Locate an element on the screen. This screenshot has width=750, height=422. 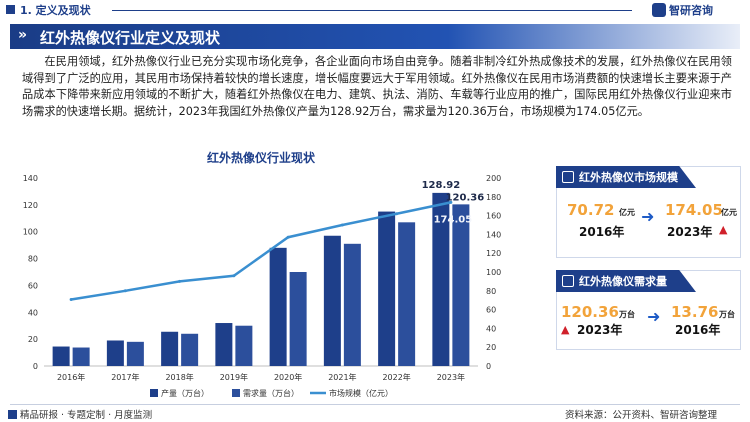
line-market-size is located at coordinates (261, 251).